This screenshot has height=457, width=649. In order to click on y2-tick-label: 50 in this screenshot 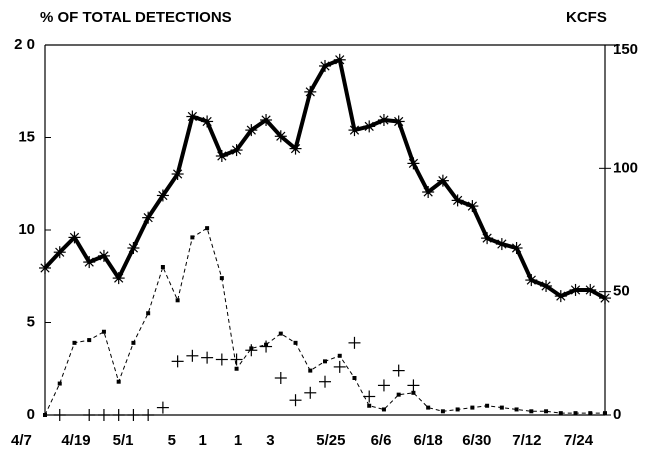, I will do `click(621, 291)`.